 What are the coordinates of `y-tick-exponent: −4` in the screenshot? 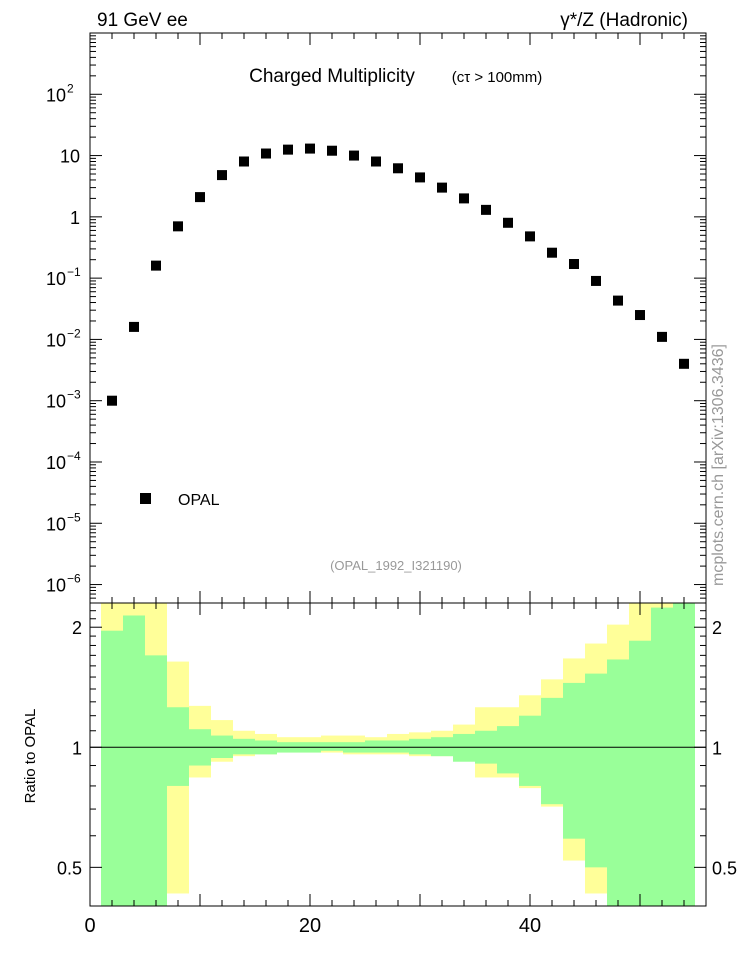 It's located at (74, 456).